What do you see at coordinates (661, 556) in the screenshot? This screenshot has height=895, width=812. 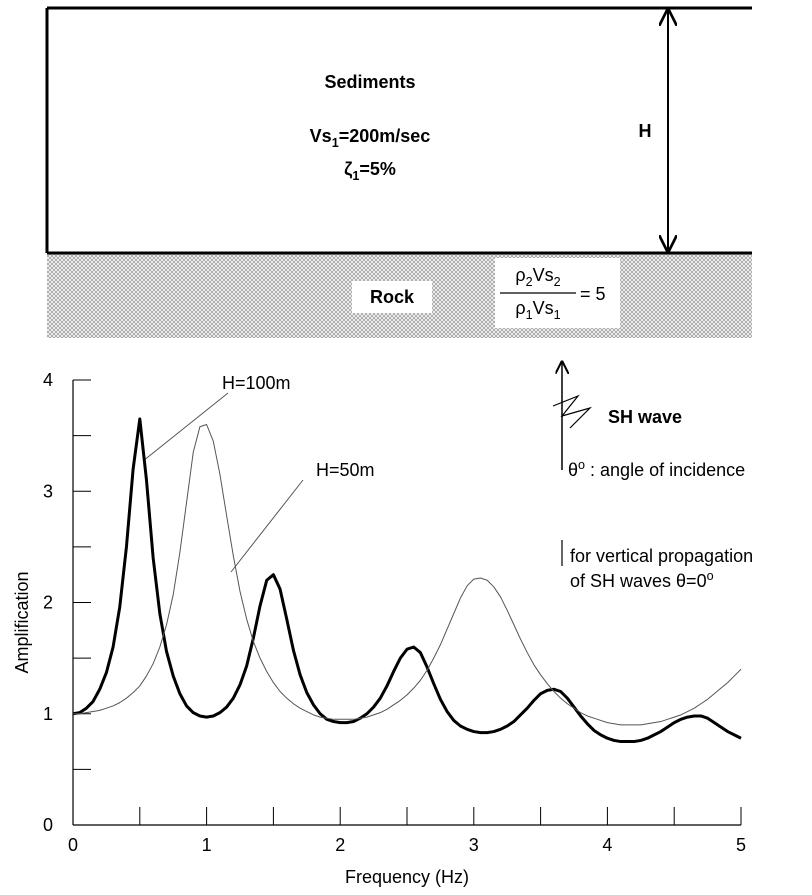 I see `note: for vertical propagation` at bounding box center [661, 556].